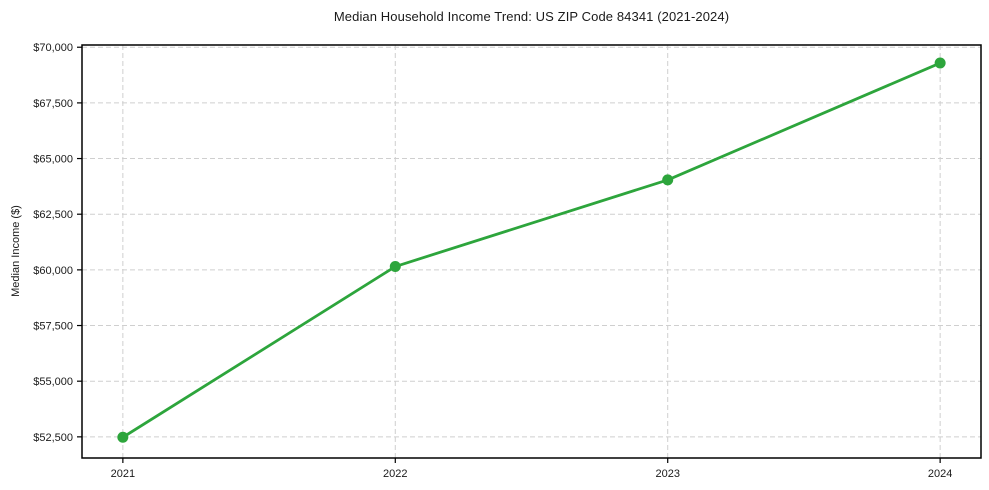 Image resolution: width=989 pixels, height=490 pixels. Describe the element at coordinates (668, 180) in the screenshot. I see `data-point-2023` at that location.